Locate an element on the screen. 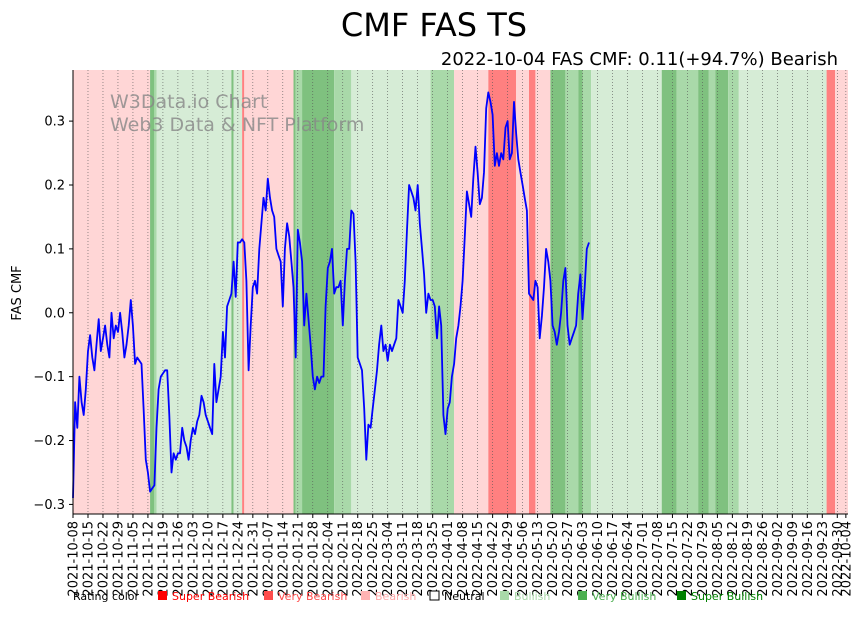 The width and height of the screenshot is (867, 641). legend-label: Rating color is located at coordinates (106, 596).